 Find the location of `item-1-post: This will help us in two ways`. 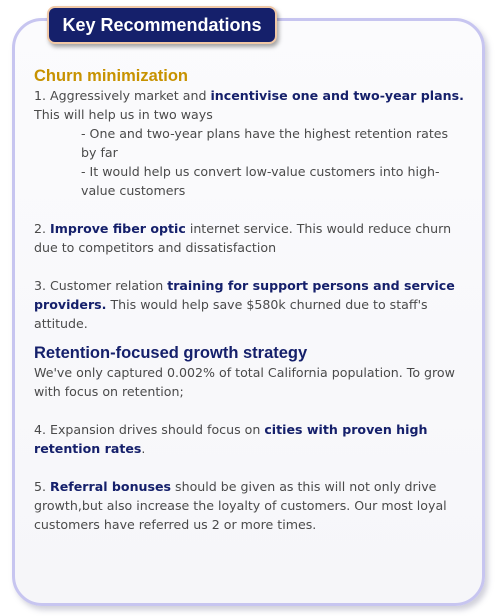

item-1-post: This will help us in two ways is located at coordinates (123, 114).